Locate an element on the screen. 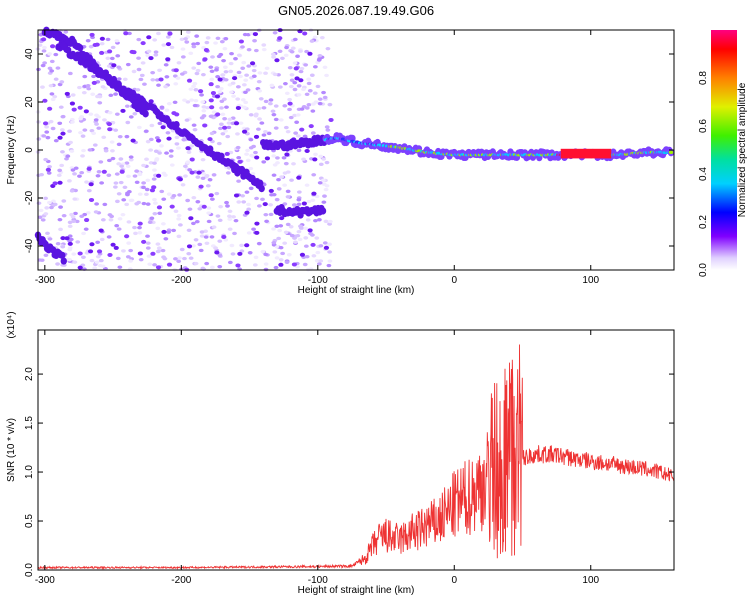 Image resolution: width=750 pixels, height=600 pixels. x-tick-label: 0 is located at coordinates (454, 580).